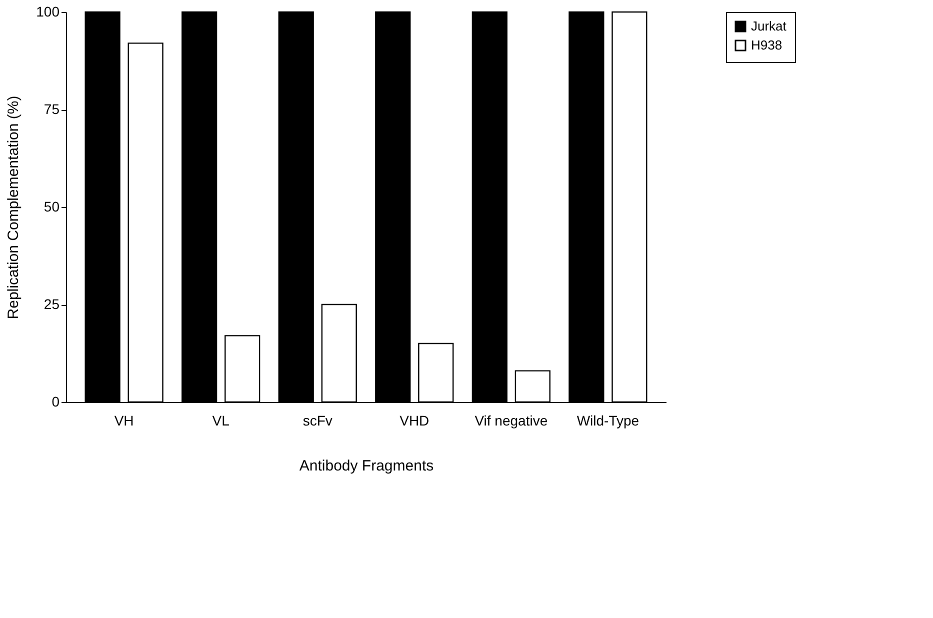 The image size is (933, 618). What do you see at coordinates (52, 206) in the screenshot?
I see `y-tick-label: 50` at bounding box center [52, 206].